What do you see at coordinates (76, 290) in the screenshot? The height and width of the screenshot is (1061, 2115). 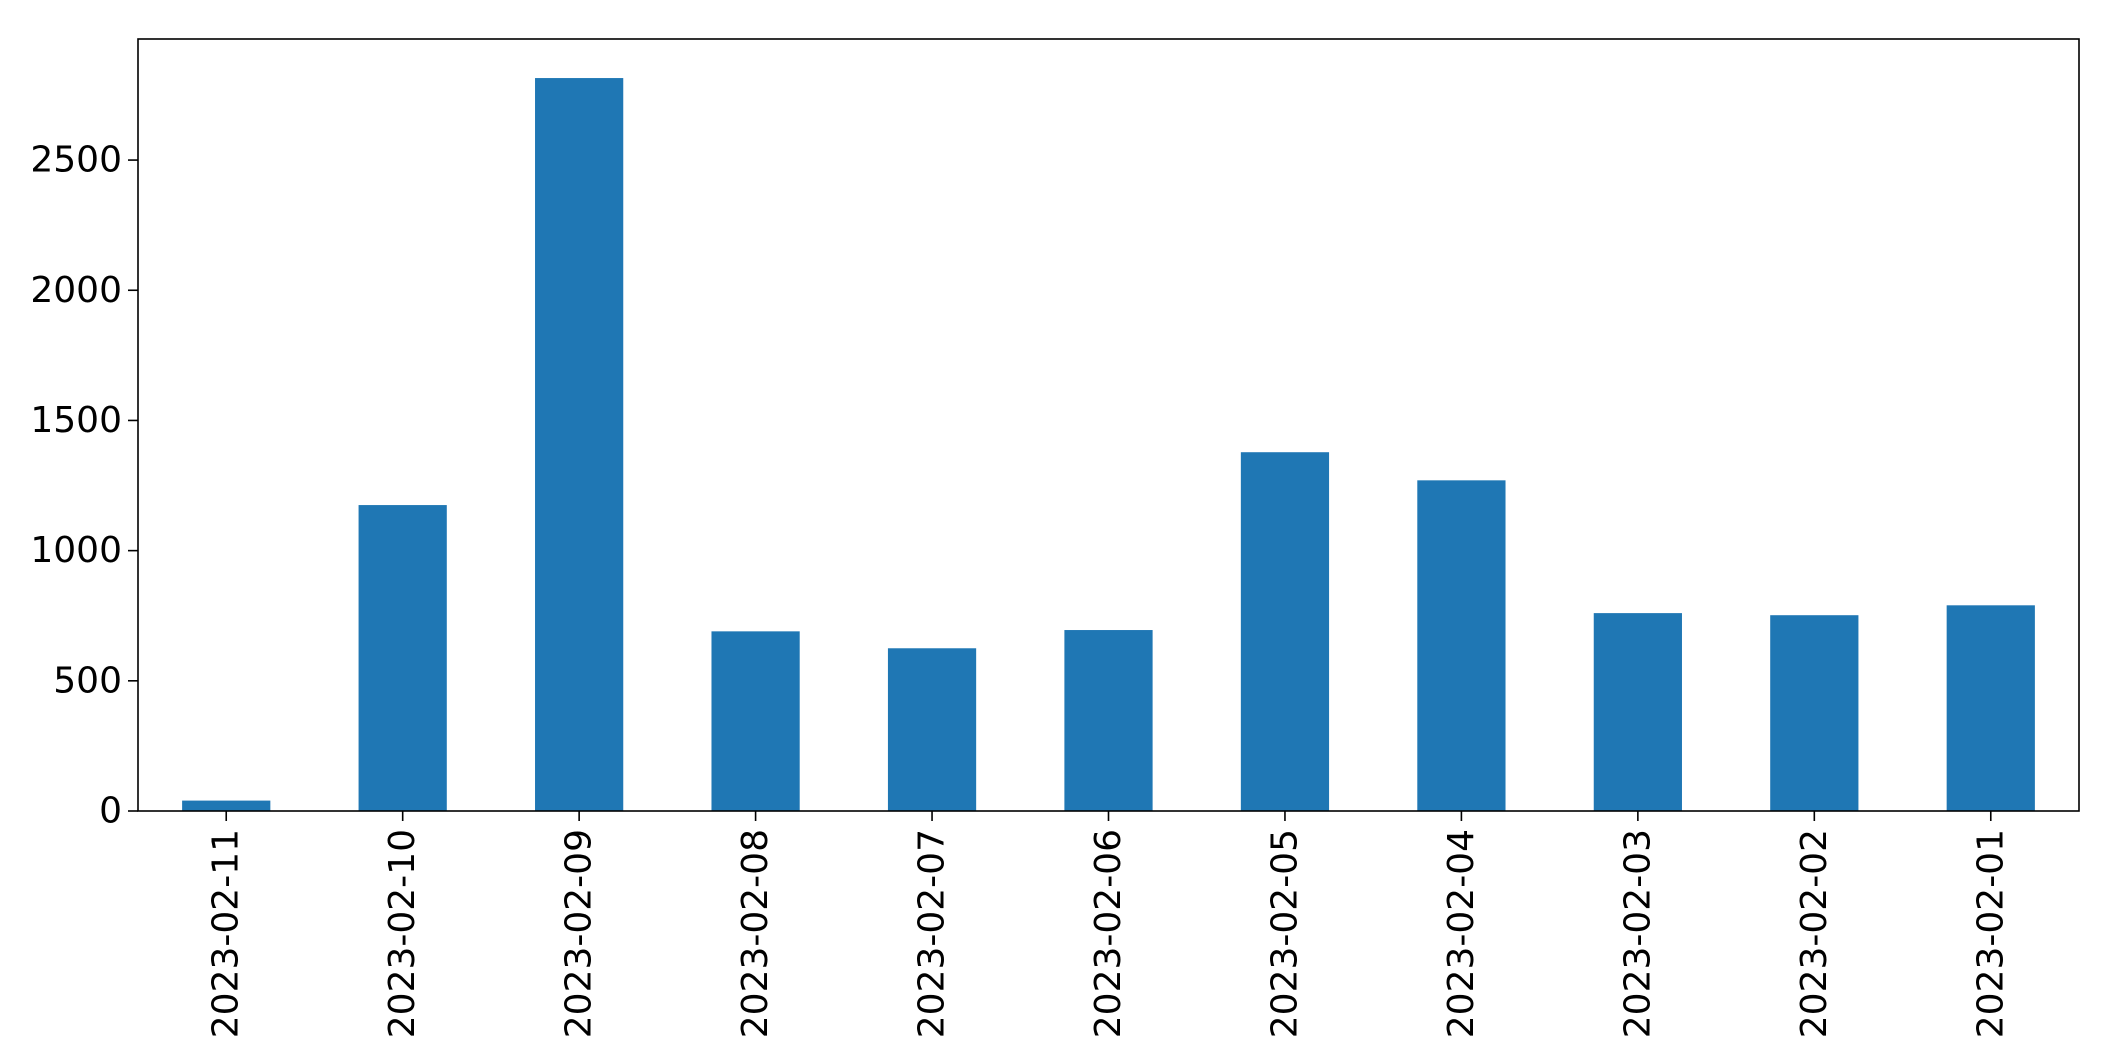 I see `y-tick-label: 2000` at bounding box center [76, 290].